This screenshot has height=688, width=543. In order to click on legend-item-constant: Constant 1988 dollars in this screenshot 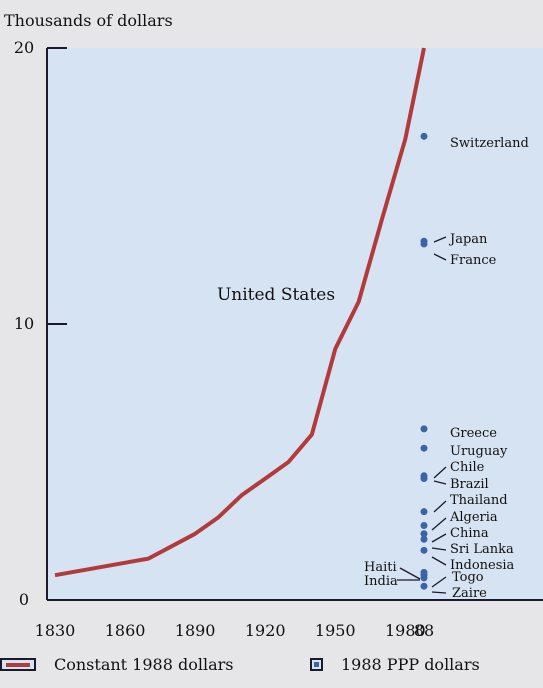, I will do `click(117, 664)`.